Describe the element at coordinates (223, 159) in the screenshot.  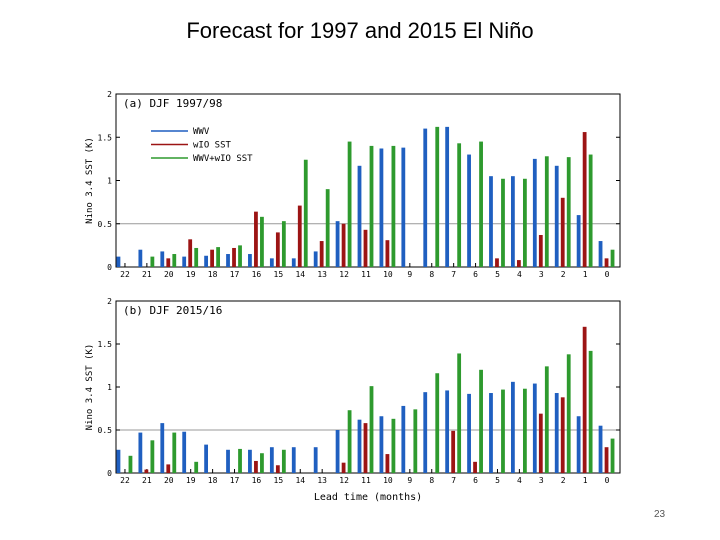
I see `legend-label-wwv-wio-sst: WWV+wIO SST` at that location.